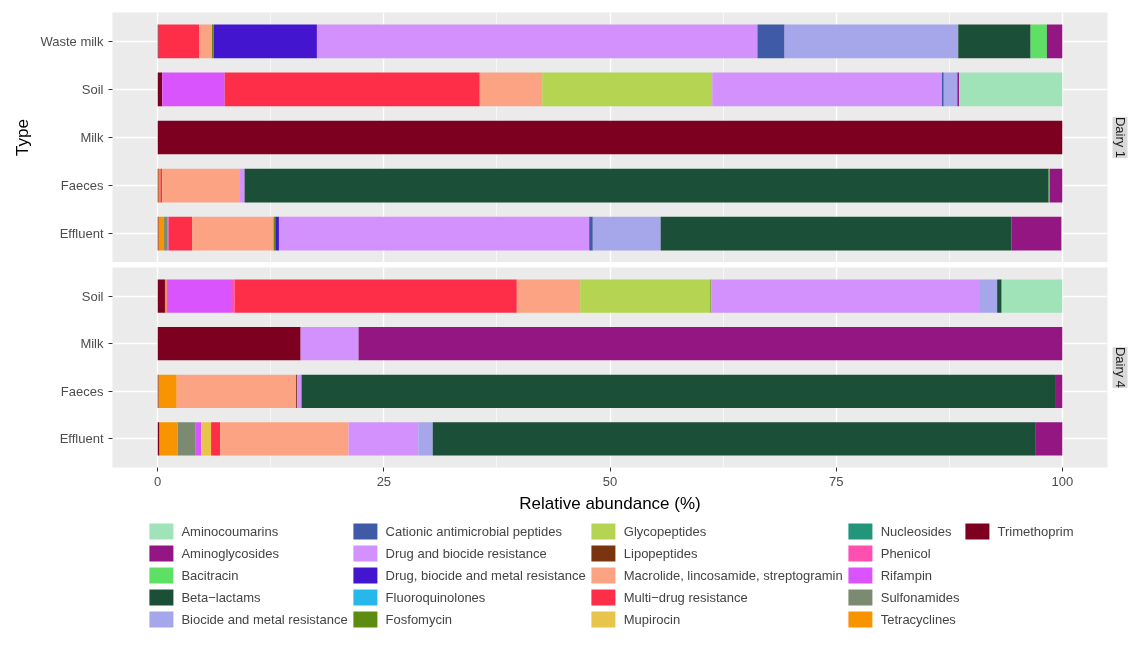 The height and width of the screenshot is (651, 1134). I want to click on x-tick-label: 0, so click(158, 481).